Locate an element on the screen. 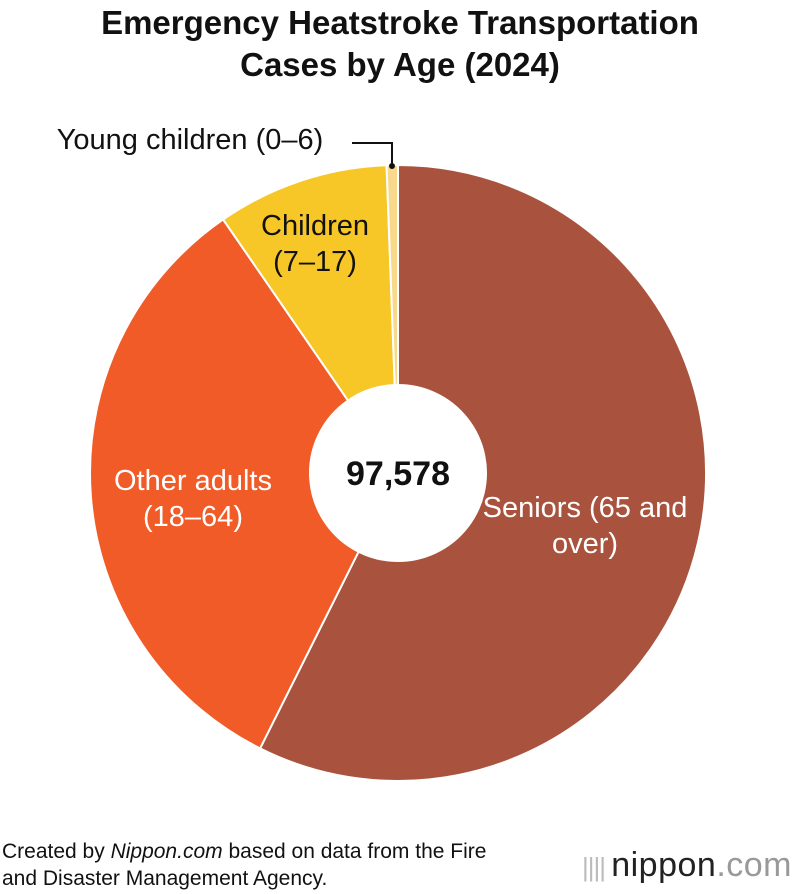  footer-text: Created by is located at coordinates (56, 851).